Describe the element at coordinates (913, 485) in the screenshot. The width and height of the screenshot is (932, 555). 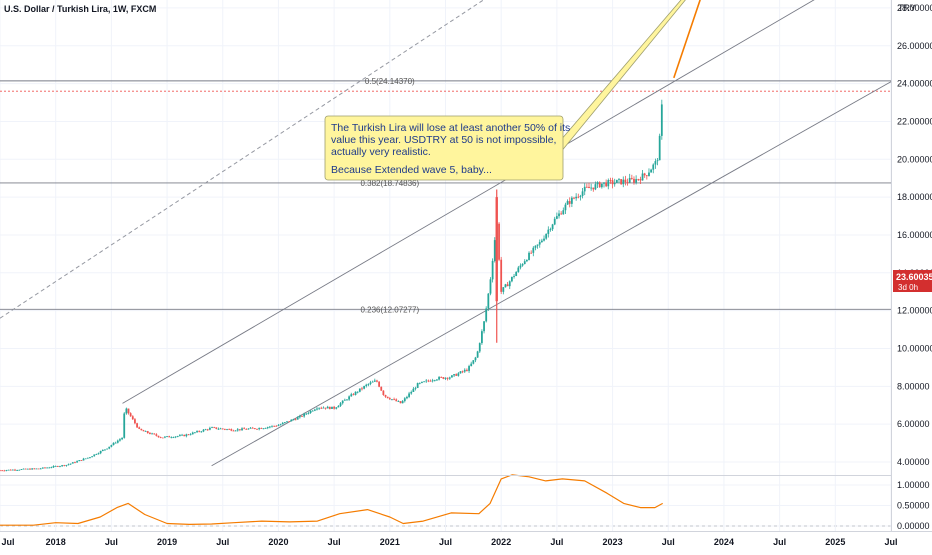
I see `ind-tick-label: 1.00000` at that location.